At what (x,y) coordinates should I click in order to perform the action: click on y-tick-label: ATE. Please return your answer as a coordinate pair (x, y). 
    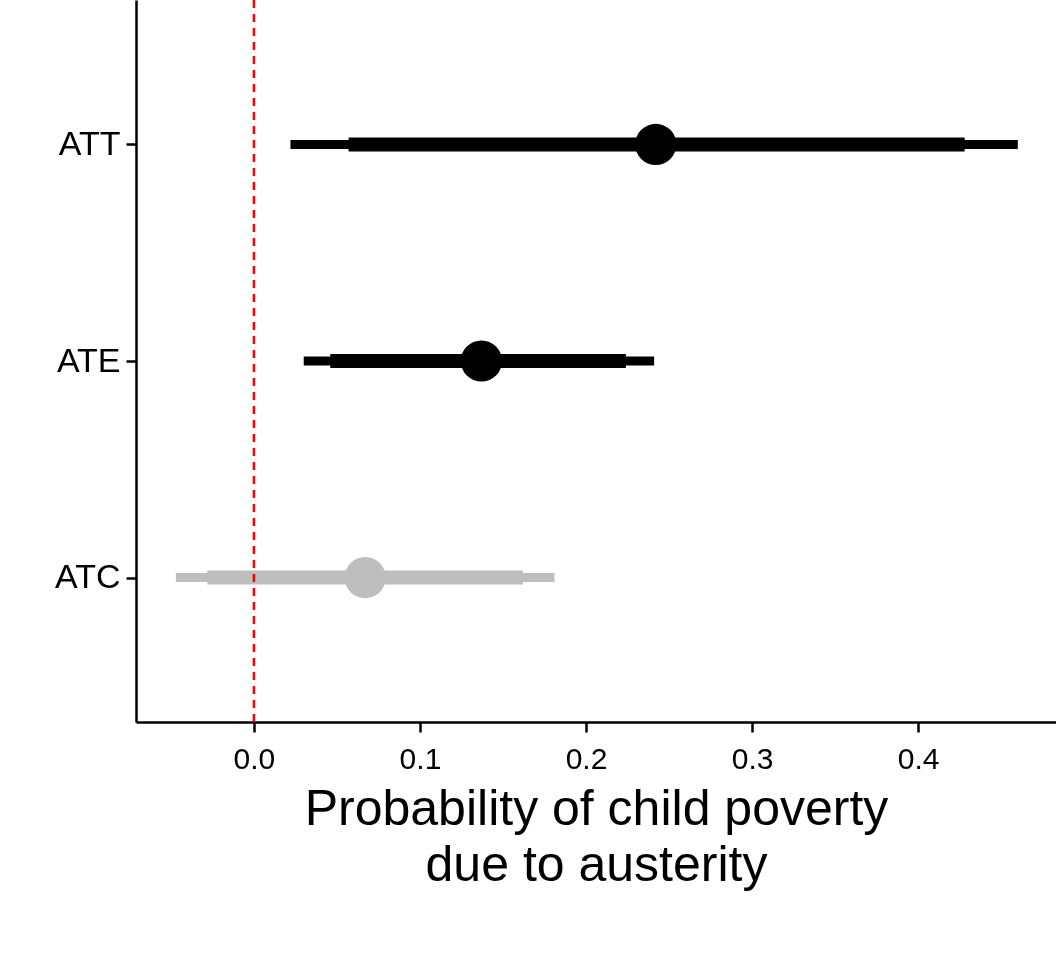
    Looking at the image, I should click on (88, 359).